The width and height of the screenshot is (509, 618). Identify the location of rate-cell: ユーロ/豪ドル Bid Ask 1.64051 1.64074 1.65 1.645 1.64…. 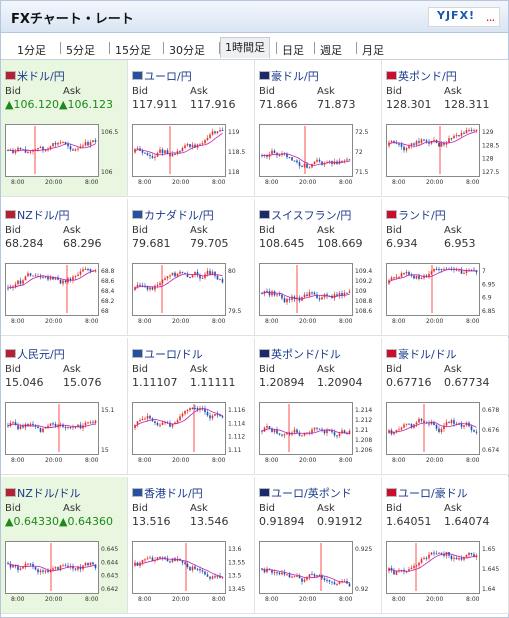
(445, 545).